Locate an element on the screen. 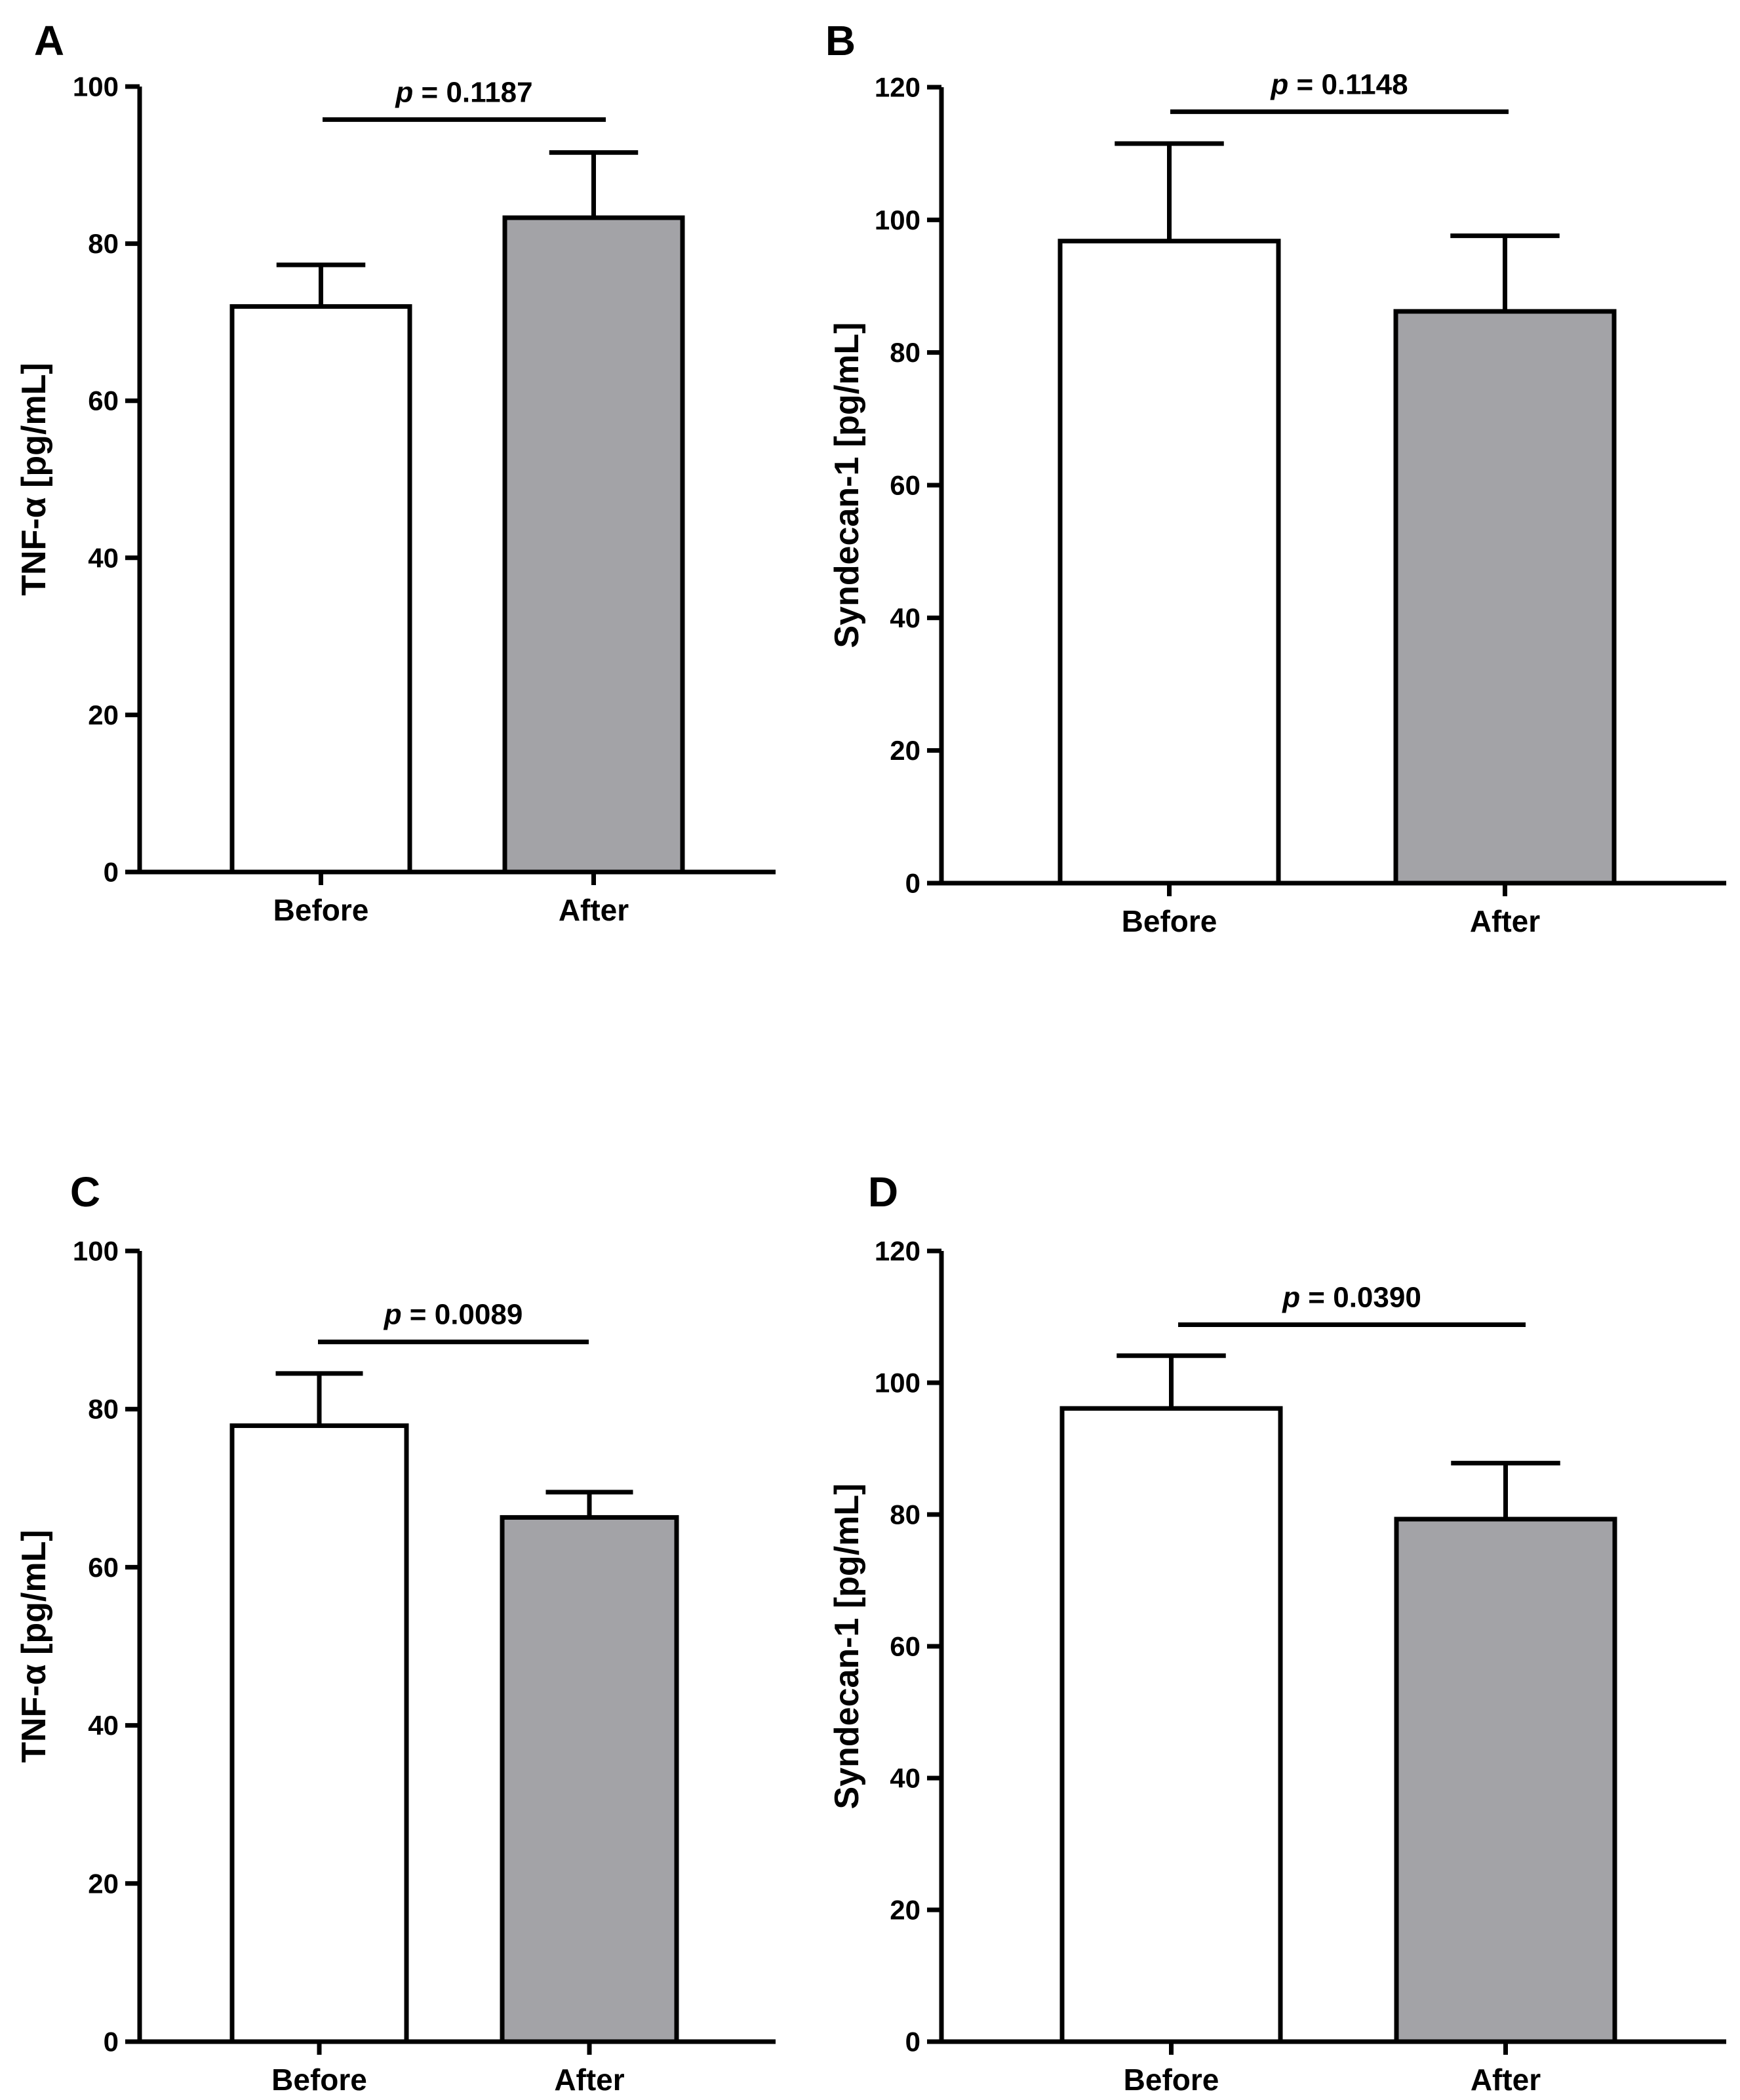 The image size is (1740, 2100). panel-letter: D is located at coordinates (883, 1192).